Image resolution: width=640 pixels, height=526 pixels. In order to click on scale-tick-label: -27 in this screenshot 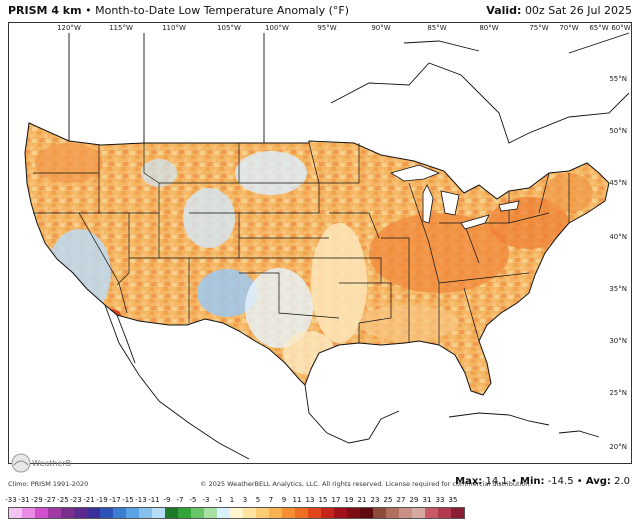, I will do `click(50, 500)`.